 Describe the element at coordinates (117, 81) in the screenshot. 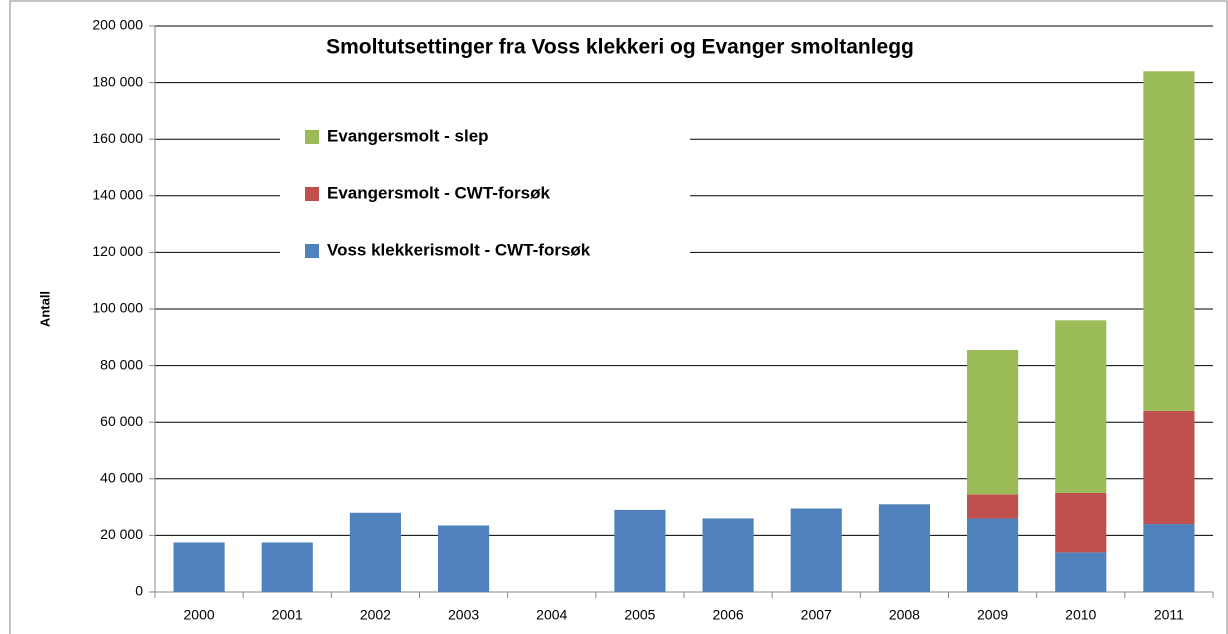

I see `y-tick-label: 180 000` at that location.